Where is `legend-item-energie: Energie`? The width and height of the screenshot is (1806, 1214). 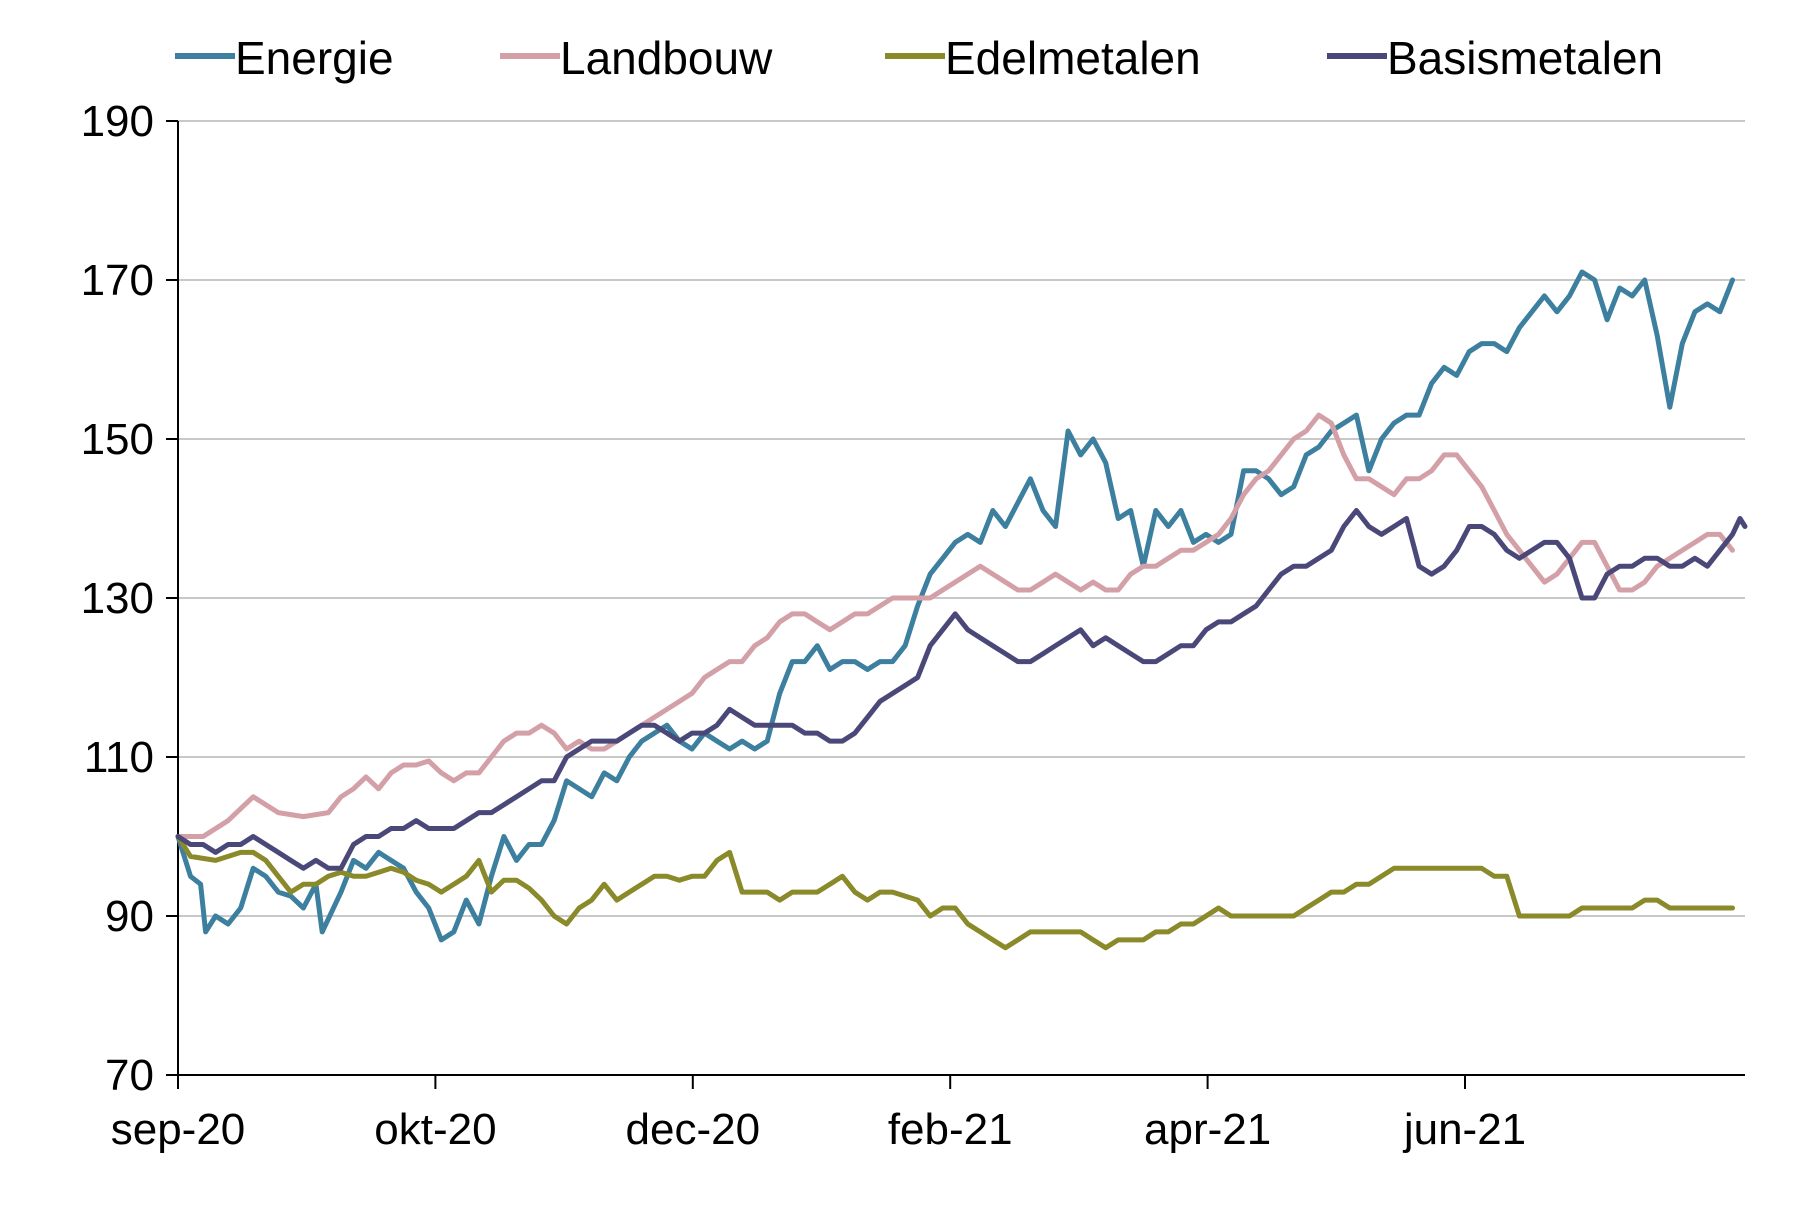 legend-item-energie: Energie is located at coordinates (284, 58).